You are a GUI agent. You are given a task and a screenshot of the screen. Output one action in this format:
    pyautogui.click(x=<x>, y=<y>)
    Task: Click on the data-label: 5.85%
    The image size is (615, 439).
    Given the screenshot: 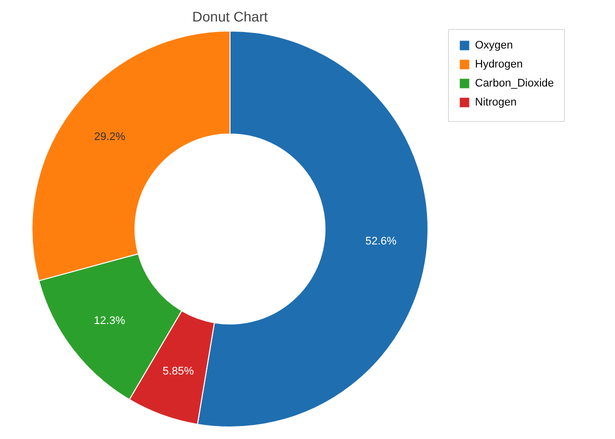 What is the action you would take?
    pyautogui.click(x=178, y=371)
    